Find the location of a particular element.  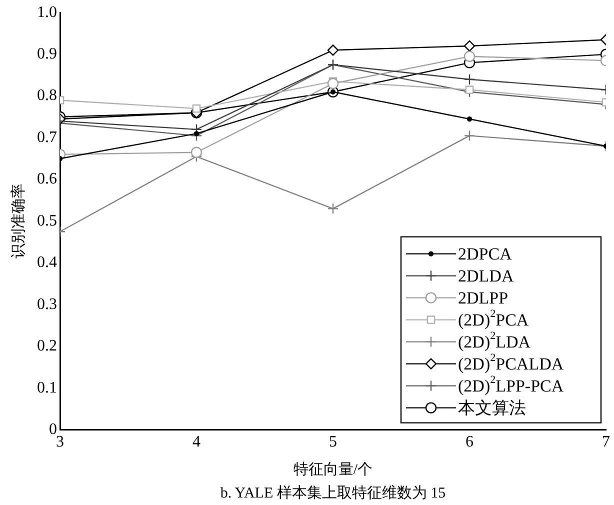

y-tick-label: 0.4 is located at coordinates (47, 263).